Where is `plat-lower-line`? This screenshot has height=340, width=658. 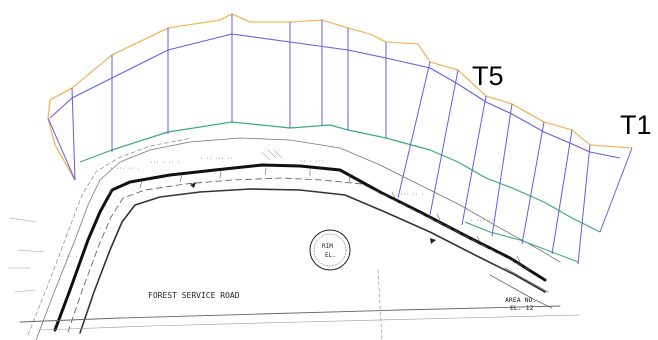
plat-lower-line is located at coordinates (290, 314).